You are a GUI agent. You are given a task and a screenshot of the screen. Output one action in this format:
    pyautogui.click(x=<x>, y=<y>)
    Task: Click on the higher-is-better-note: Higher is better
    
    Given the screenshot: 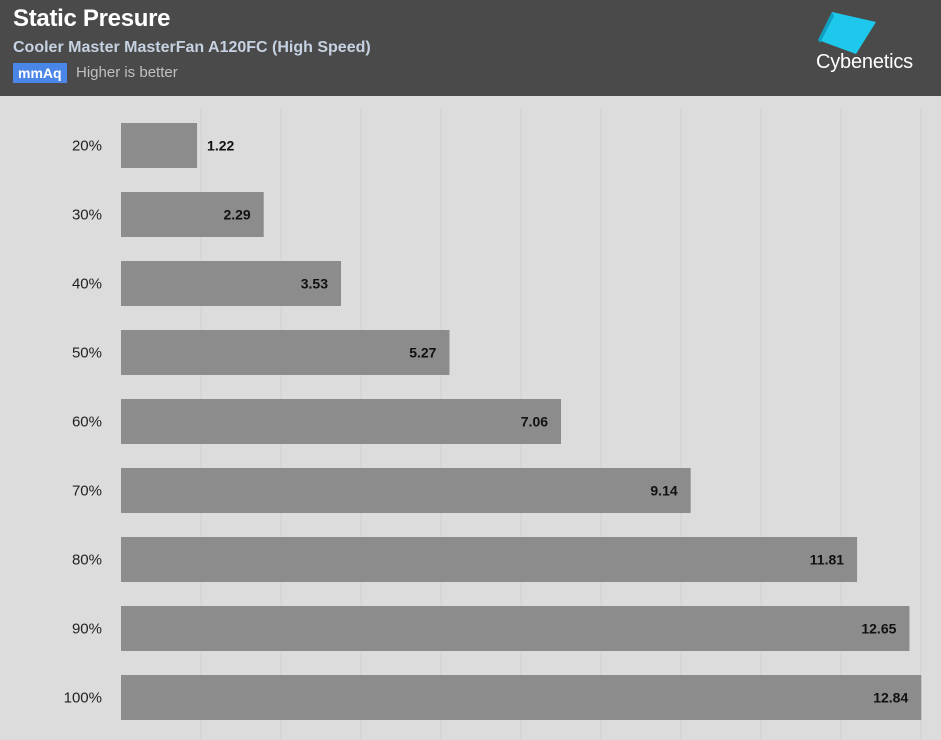 What is the action you would take?
    pyautogui.click(x=127, y=72)
    